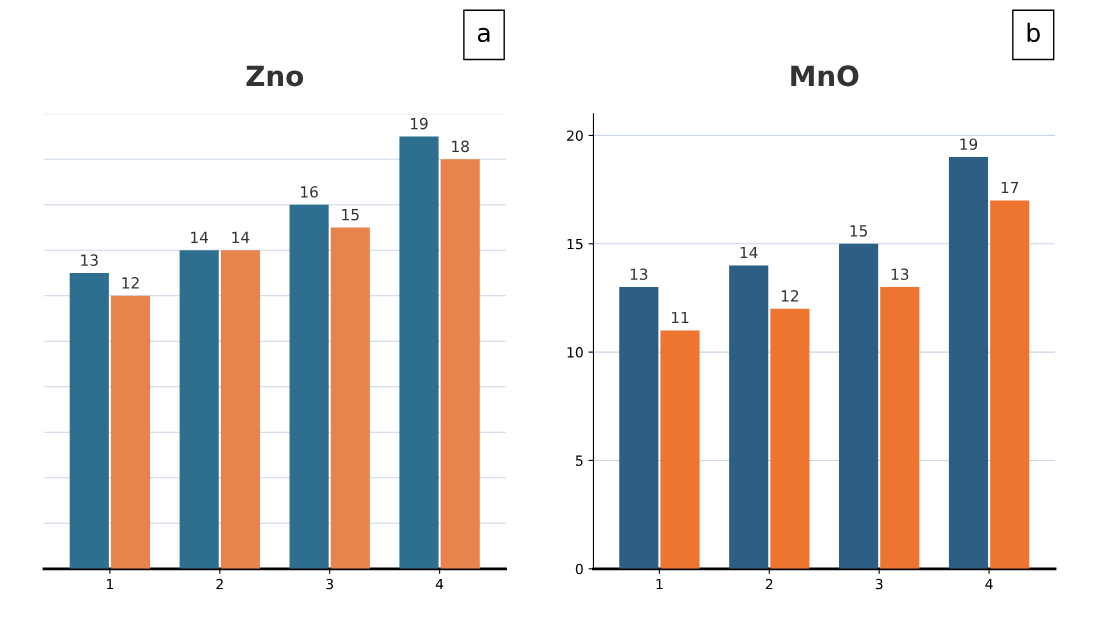 The height and width of the screenshot is (632, 1099). What do you see at coordinates (275, 76) in the screenshot?
I see `chart-title: Zno` at bounding box center [275, 76].